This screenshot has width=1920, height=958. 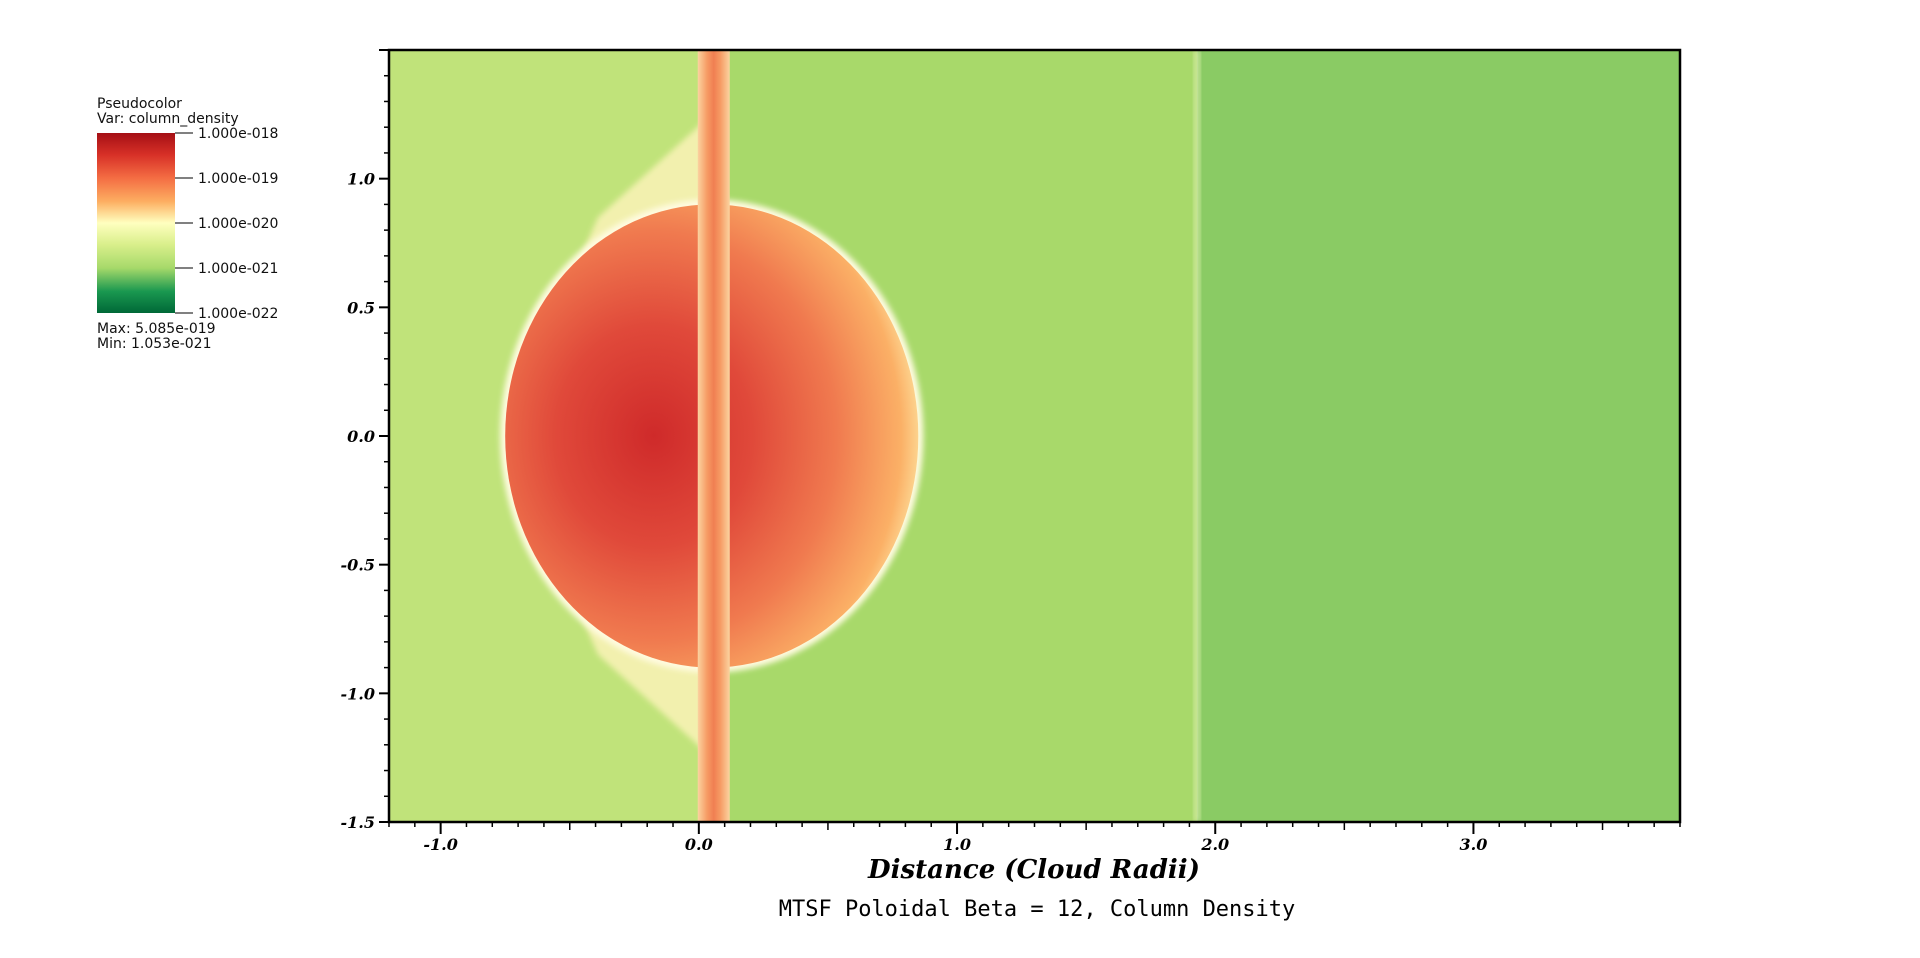 What do you see at coordinates (361, 179) in the screenshot?
I see `y-tick-label: 1.0` at bounding box center [361, 179].